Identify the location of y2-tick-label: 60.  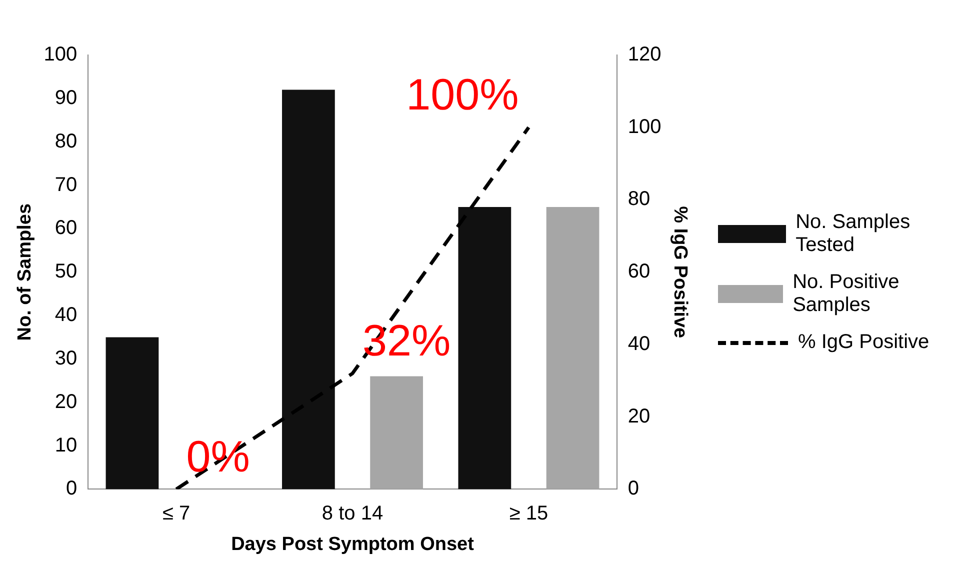
(639, 271).